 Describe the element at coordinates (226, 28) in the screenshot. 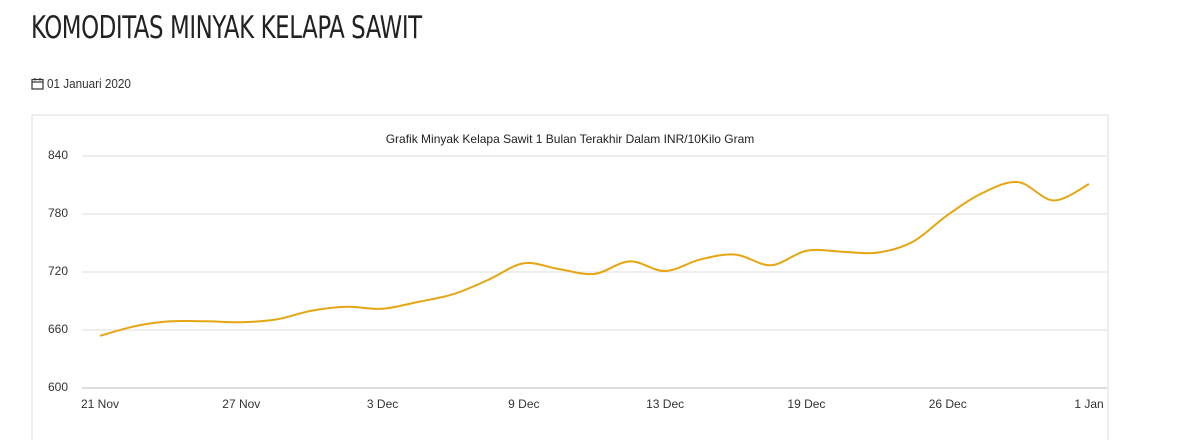

I see `page-title: KOMODITAS MINYAK KELAPA SAWIT` at that location.